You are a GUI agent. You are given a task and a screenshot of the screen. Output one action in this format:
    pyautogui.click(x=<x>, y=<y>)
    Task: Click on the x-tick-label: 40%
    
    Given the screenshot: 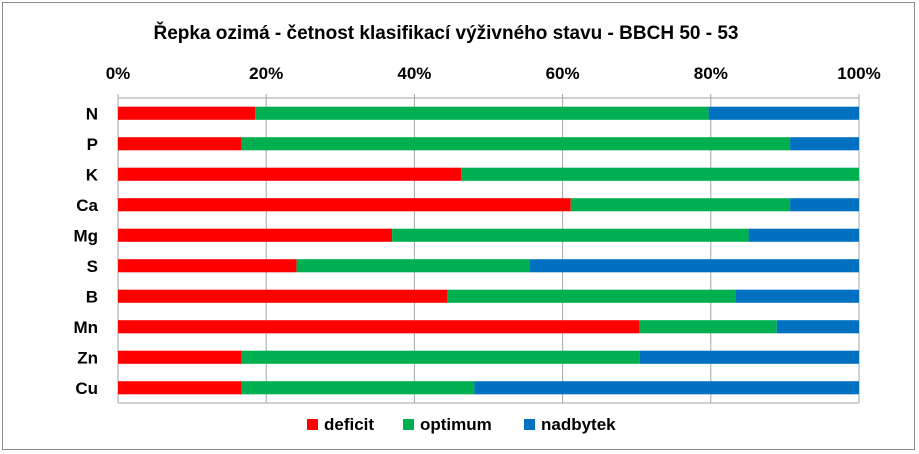 What is the action you would take?
    pyautogui.click(x=414, y=73)
    